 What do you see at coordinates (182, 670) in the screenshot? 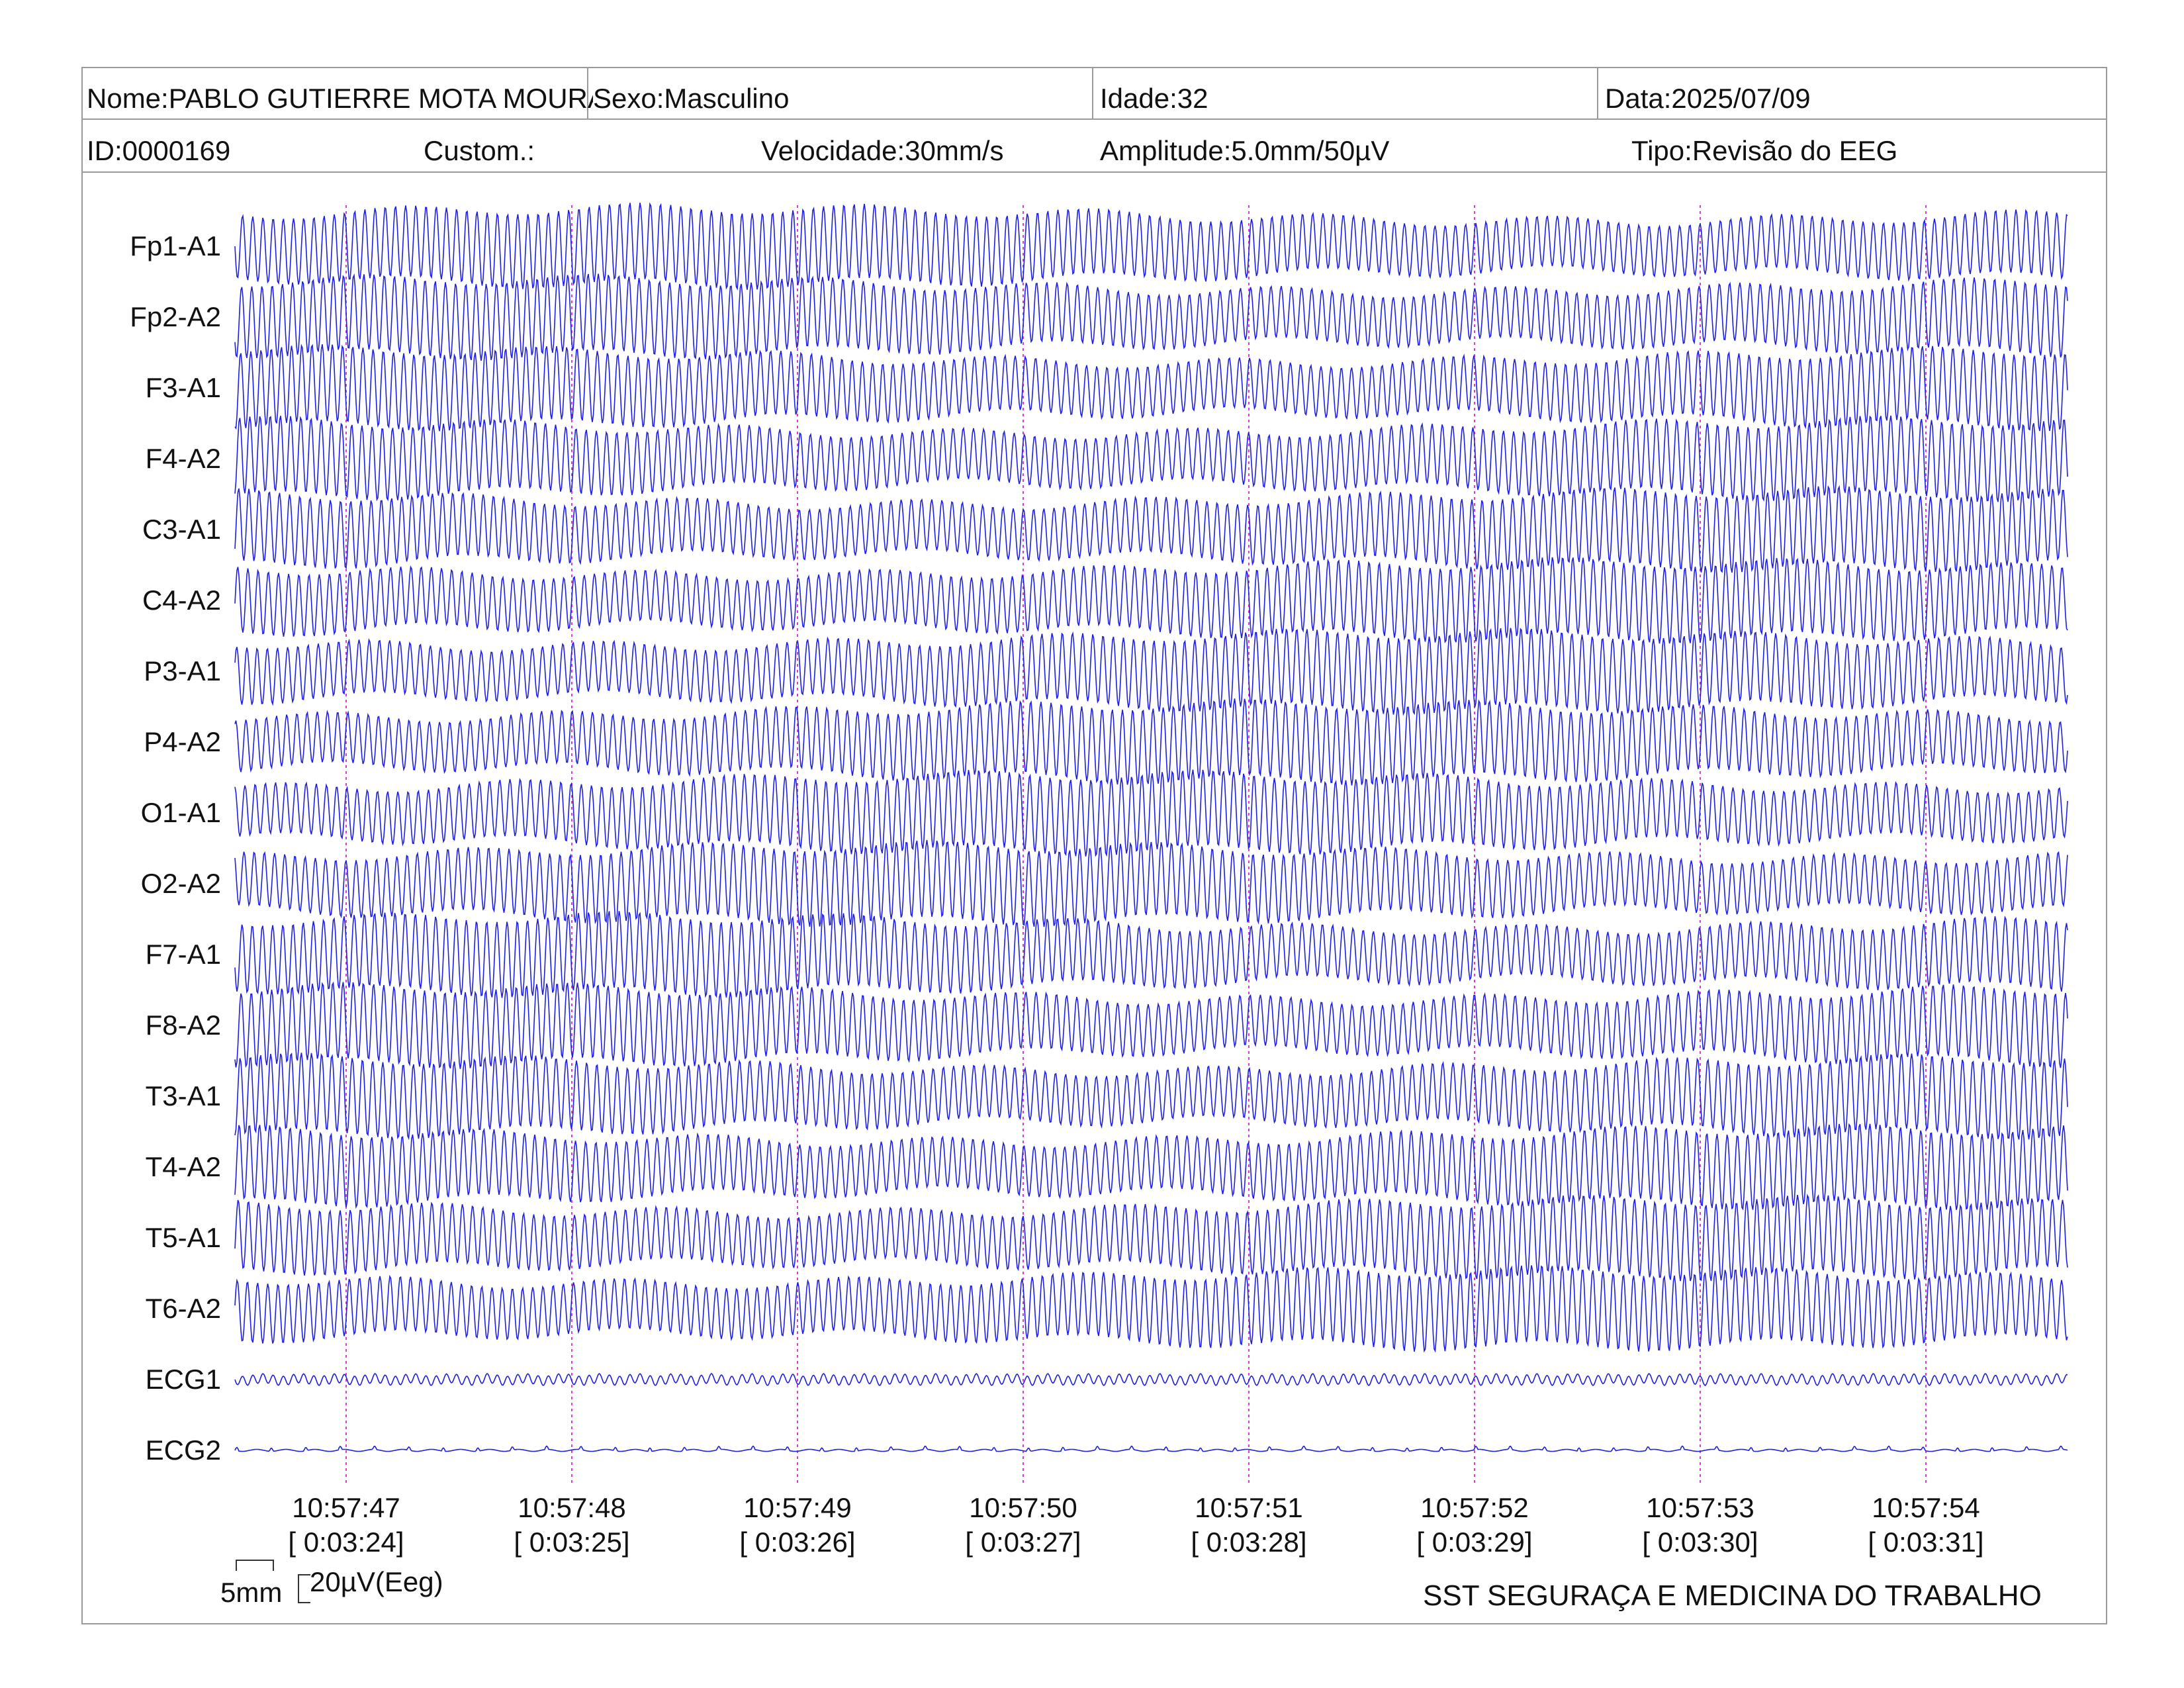
I see `channel-label: P3-A1` at bounding box center [182, 670].